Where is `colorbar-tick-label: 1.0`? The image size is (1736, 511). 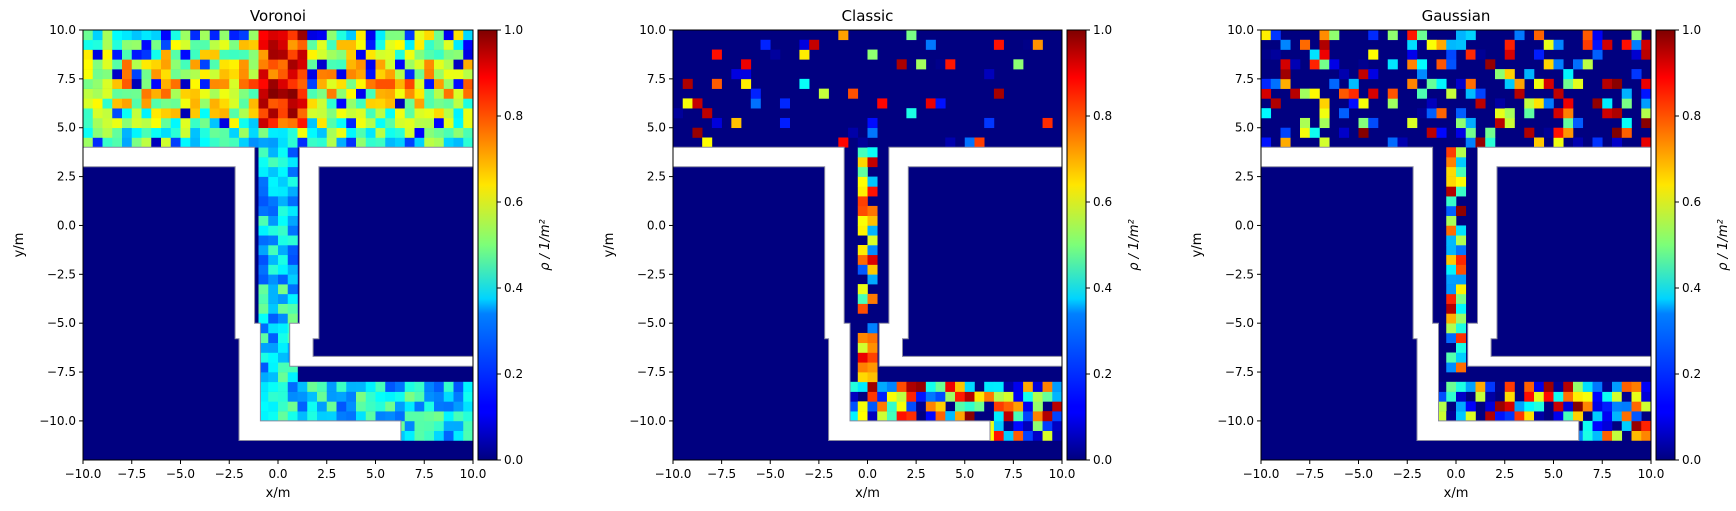 colorbar-tick-label: 1.0 is located at coordinates (1691, 30).